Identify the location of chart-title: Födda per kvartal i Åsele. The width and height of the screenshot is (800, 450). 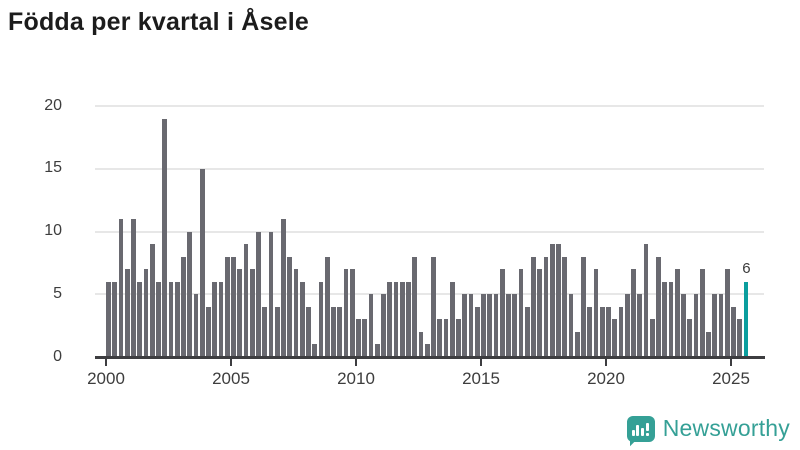
(158, 22).